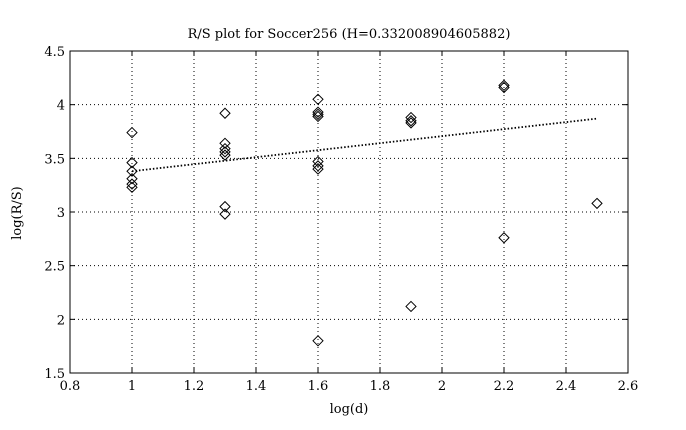  What do you see at coordinates (628, 386) in the screenshot?
I see `x-tick-label: 2.6` at bounding box center [628, 386].